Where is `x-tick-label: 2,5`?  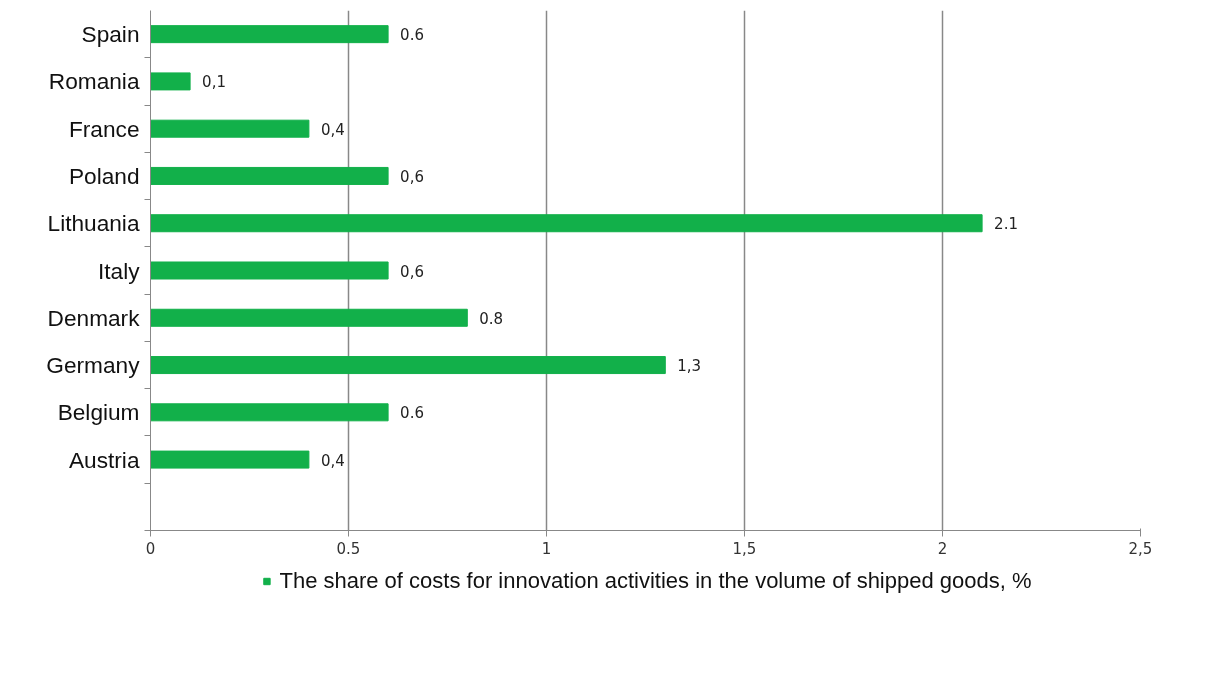 x-tick-label: 2,5 is located at coordinates (1140, 548).